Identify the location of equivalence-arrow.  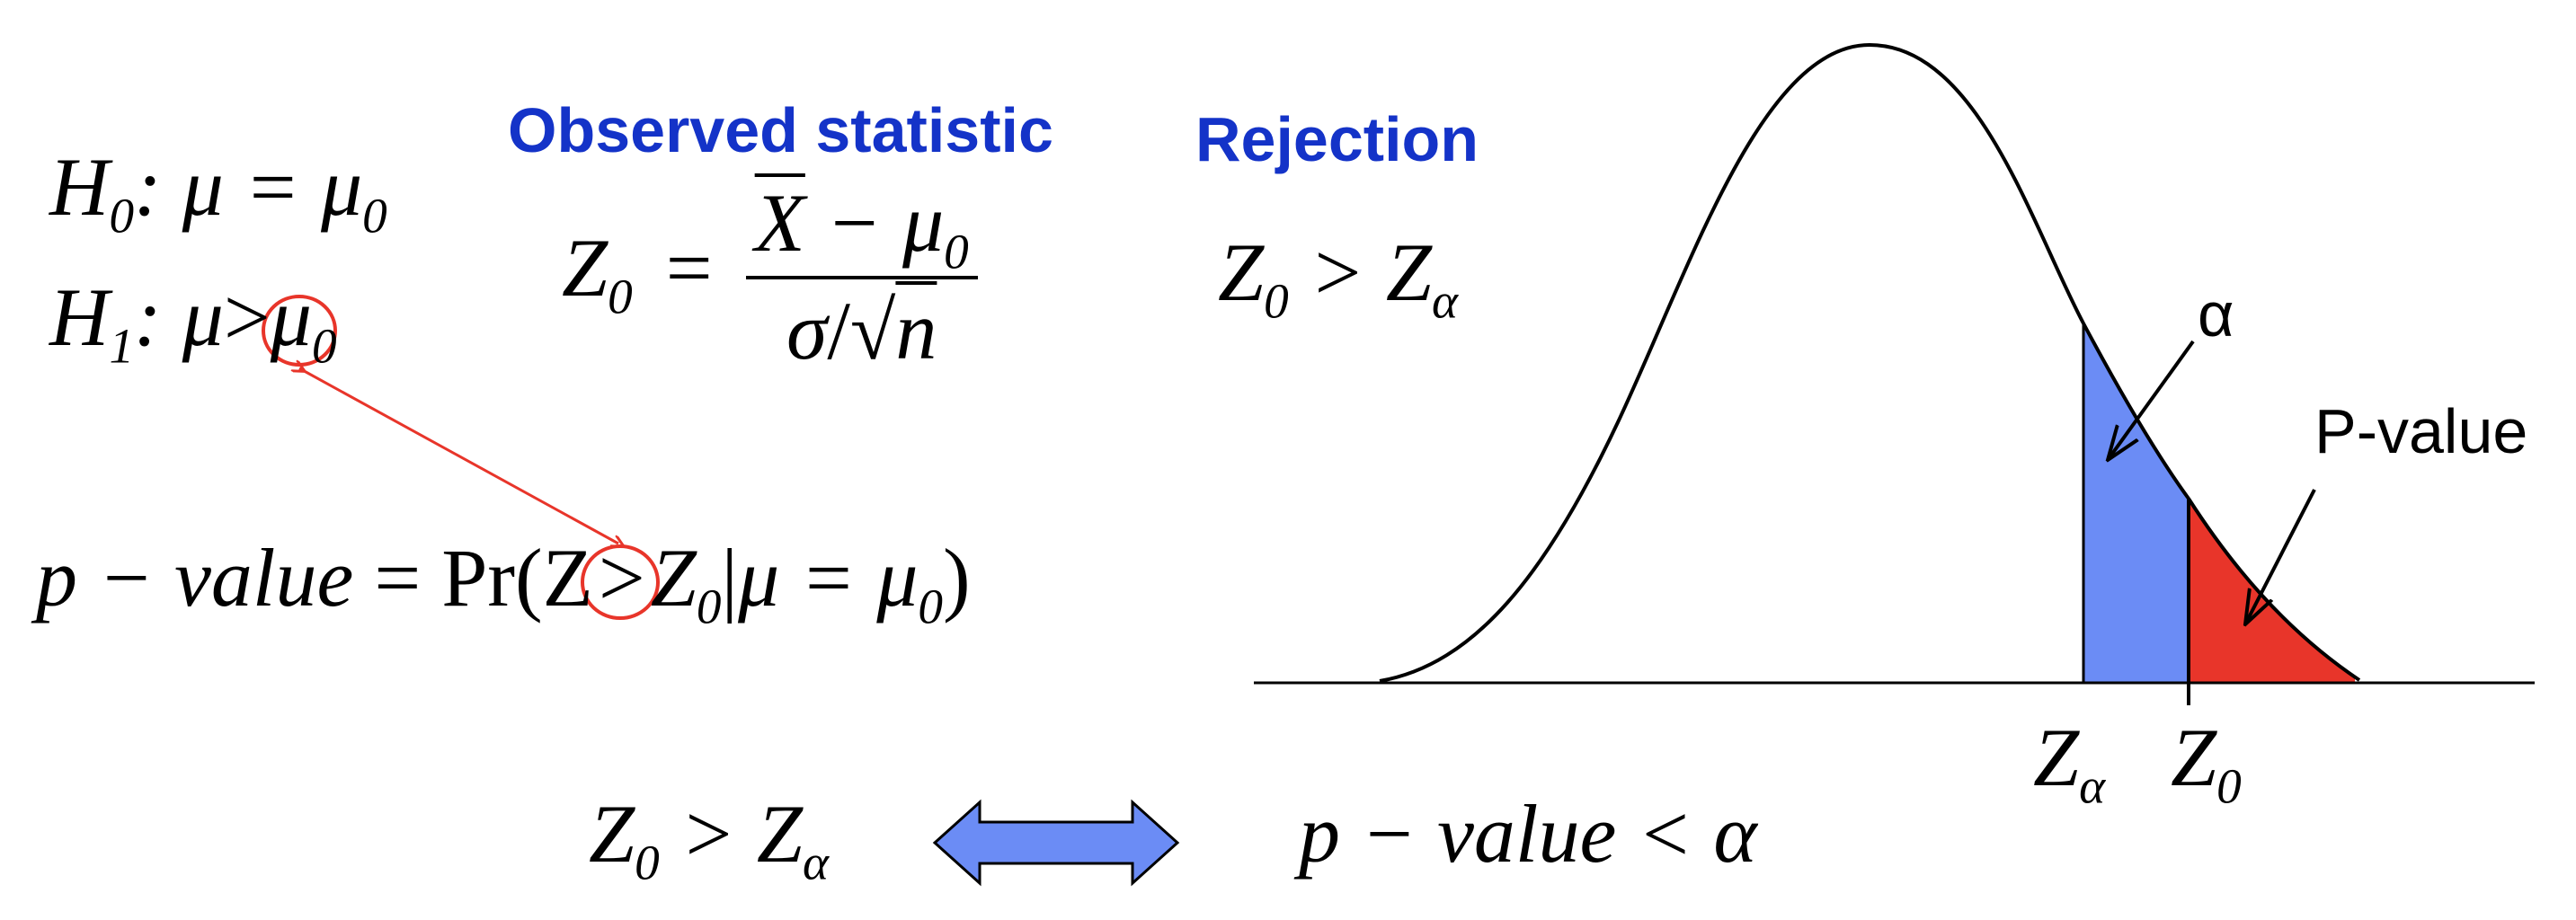
(1056, 843).